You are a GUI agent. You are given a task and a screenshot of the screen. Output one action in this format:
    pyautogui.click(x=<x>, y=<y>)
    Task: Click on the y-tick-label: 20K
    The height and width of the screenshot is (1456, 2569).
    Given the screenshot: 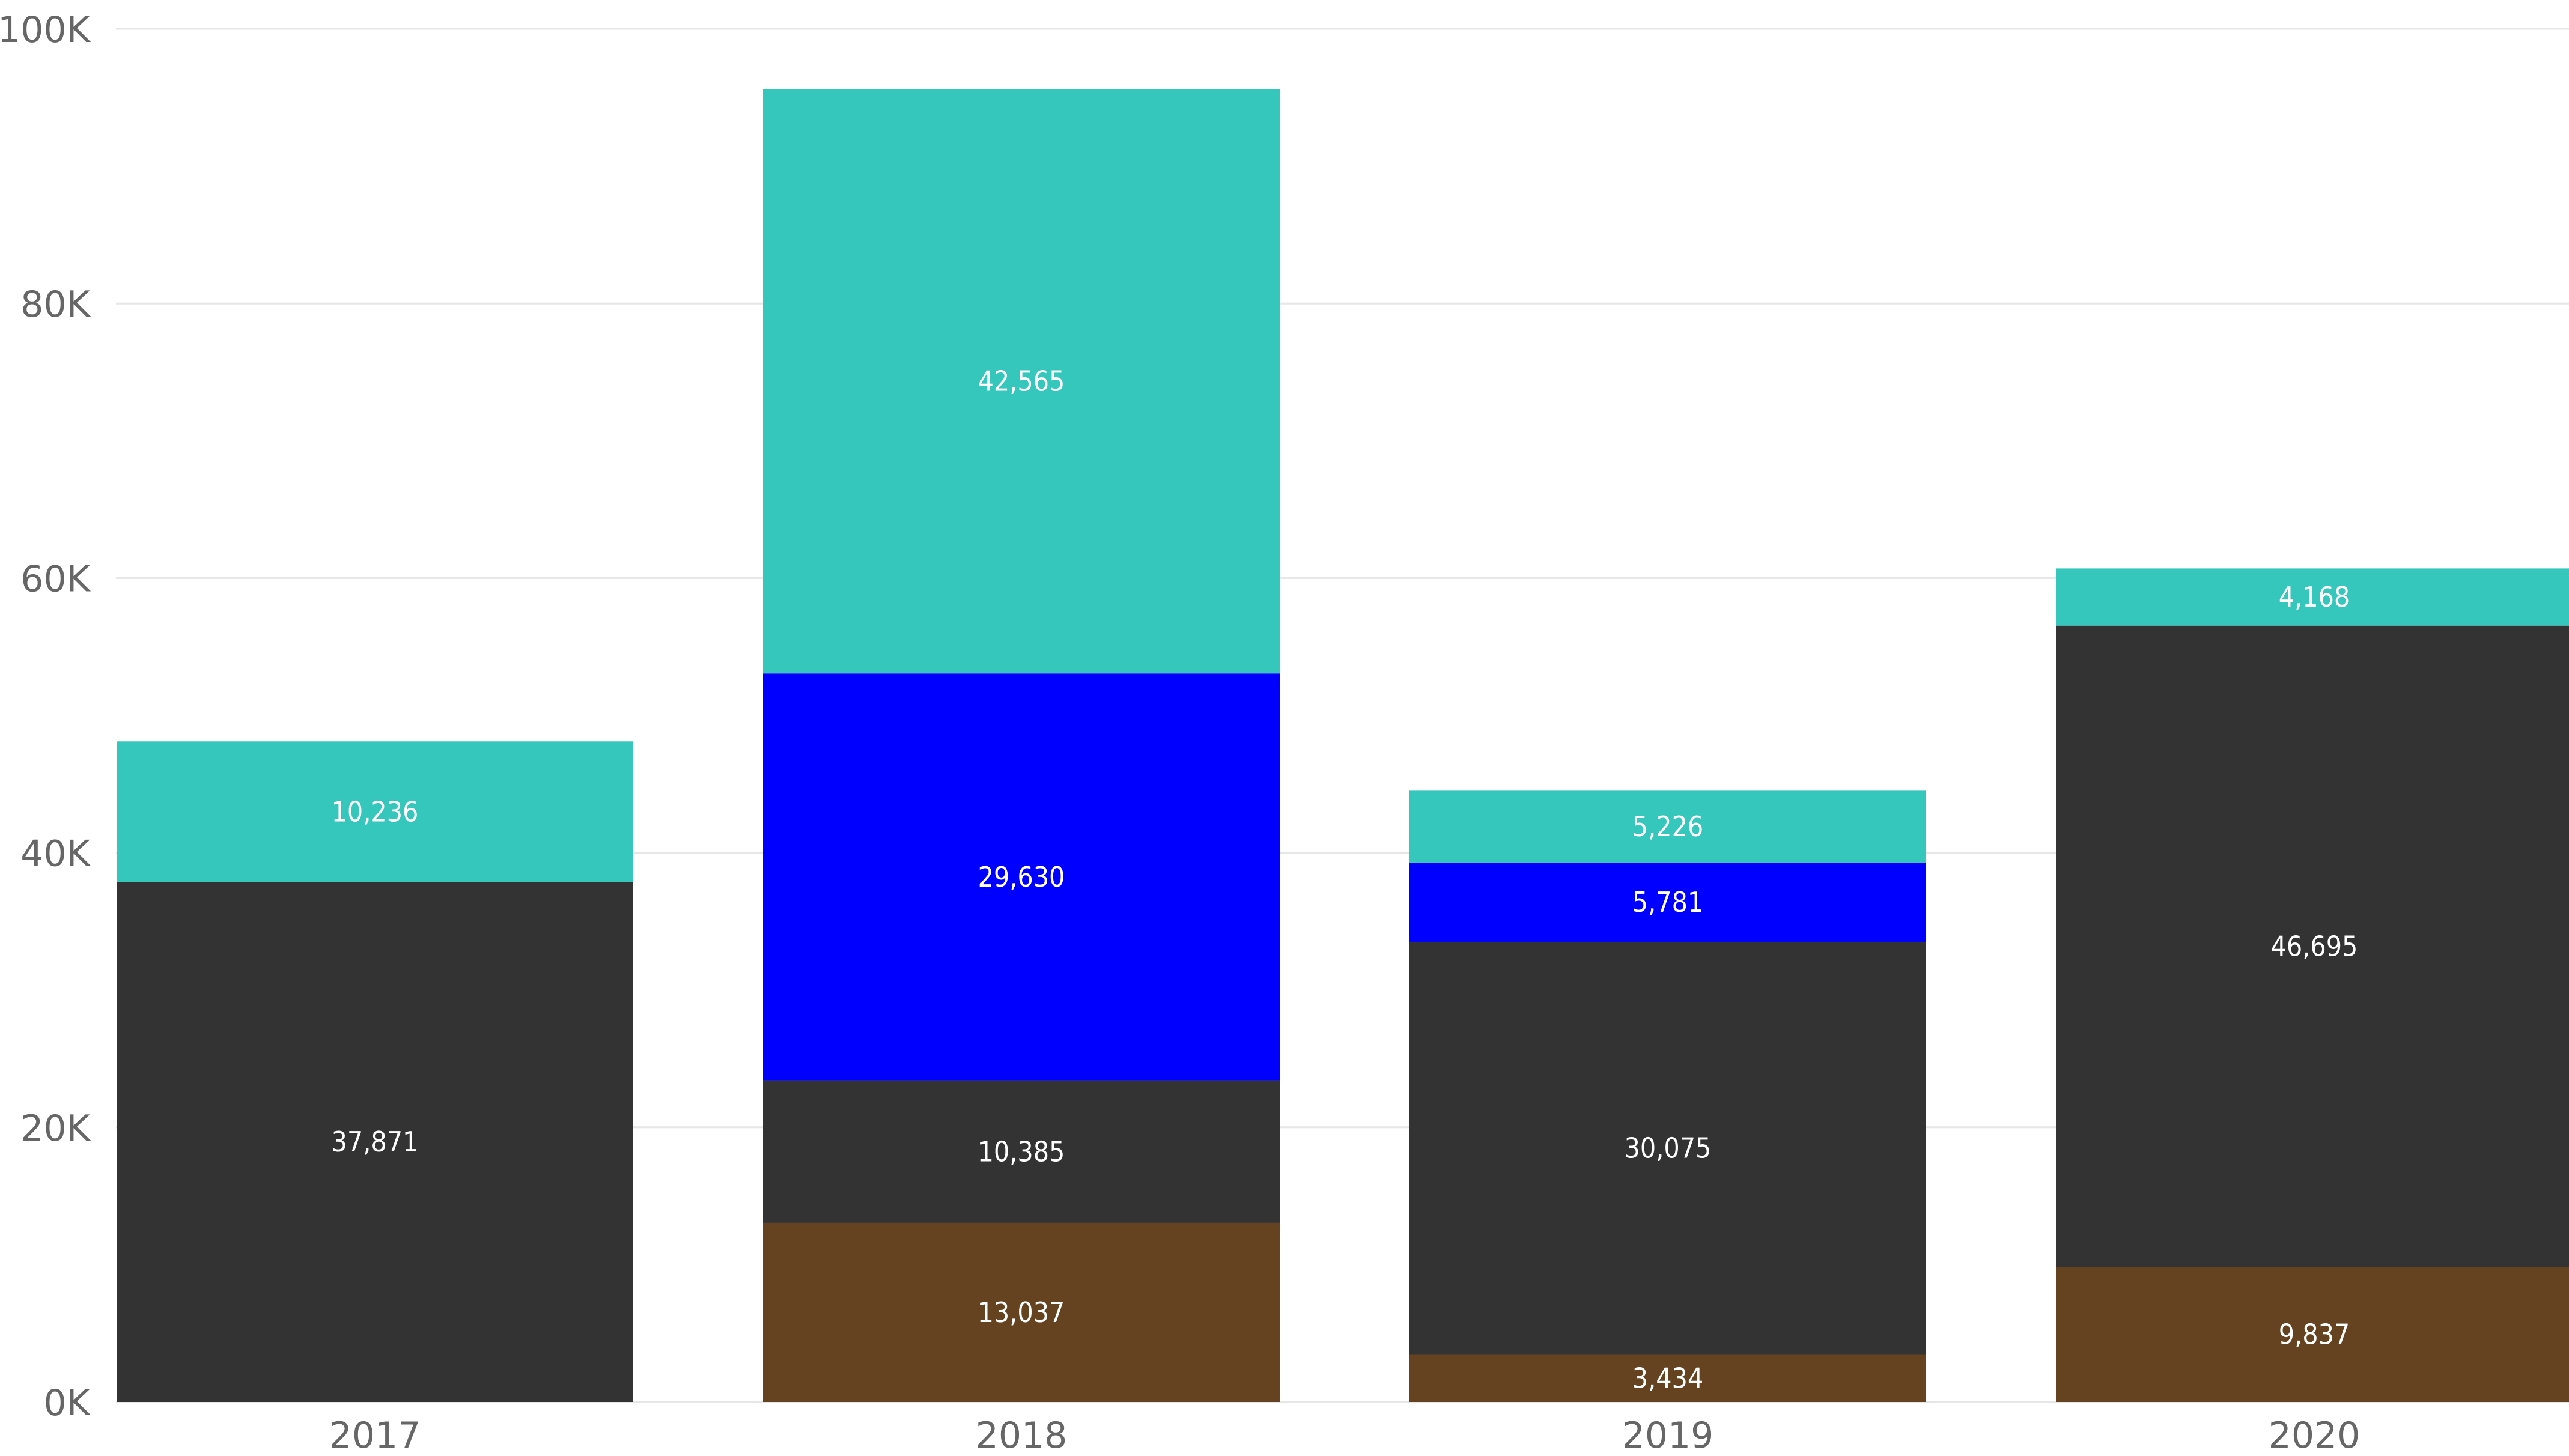 What is the action you would take?
    pyautogui.click(x=55, y=1129)
    